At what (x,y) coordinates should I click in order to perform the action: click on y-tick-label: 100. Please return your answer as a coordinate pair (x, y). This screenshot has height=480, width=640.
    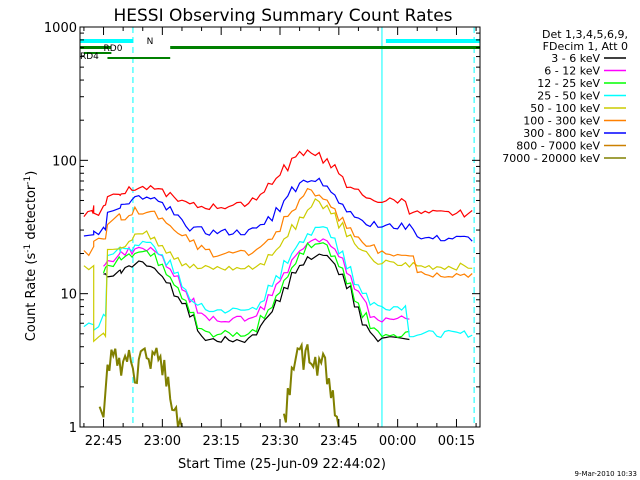
    Looking at the image, I should click on (64, 161).